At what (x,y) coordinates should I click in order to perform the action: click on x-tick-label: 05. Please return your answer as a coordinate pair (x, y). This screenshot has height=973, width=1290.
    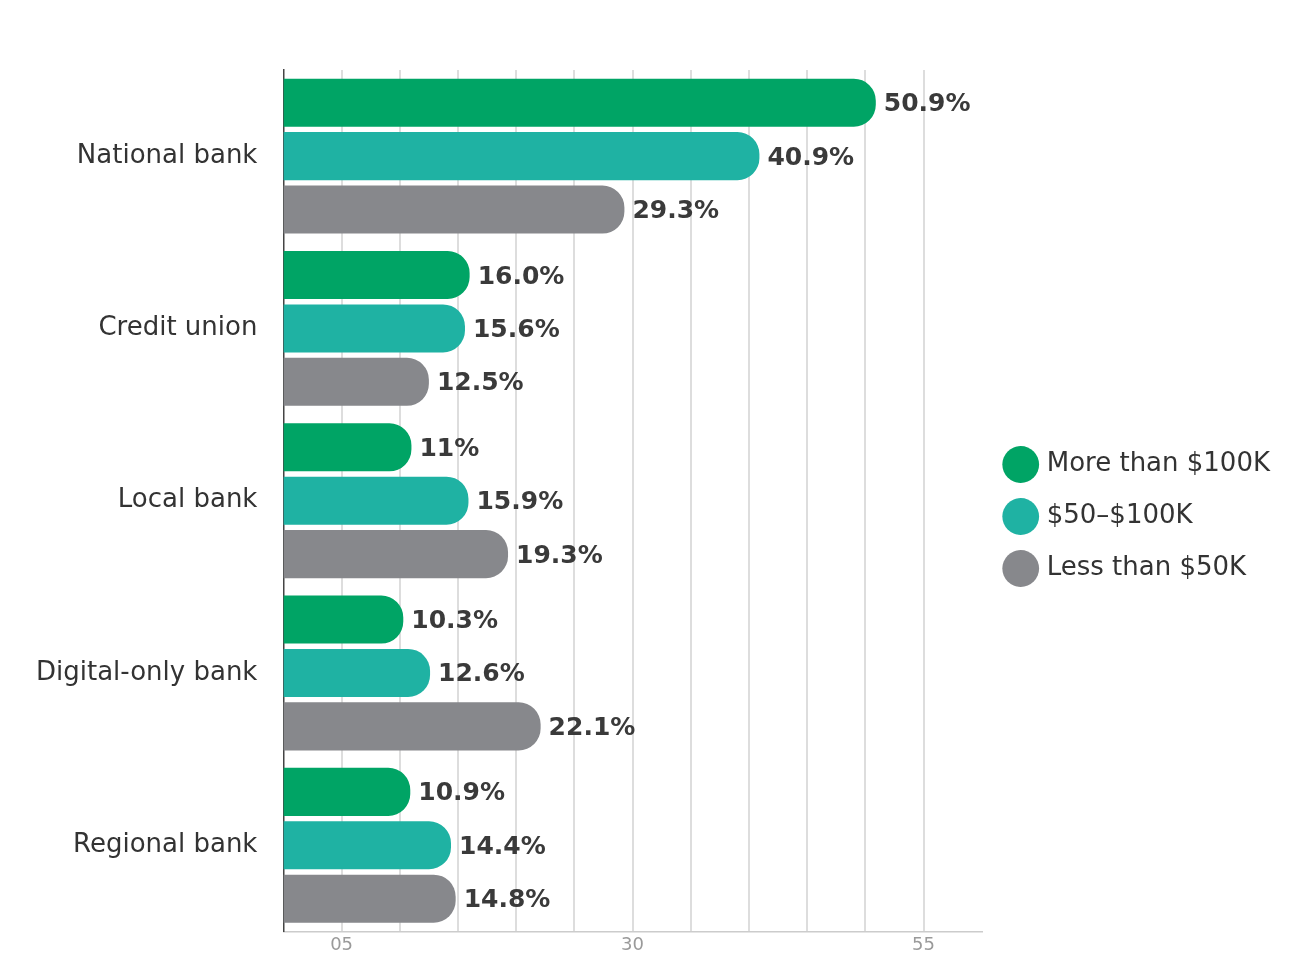
    Looking at the image, I should click on (342, 943).